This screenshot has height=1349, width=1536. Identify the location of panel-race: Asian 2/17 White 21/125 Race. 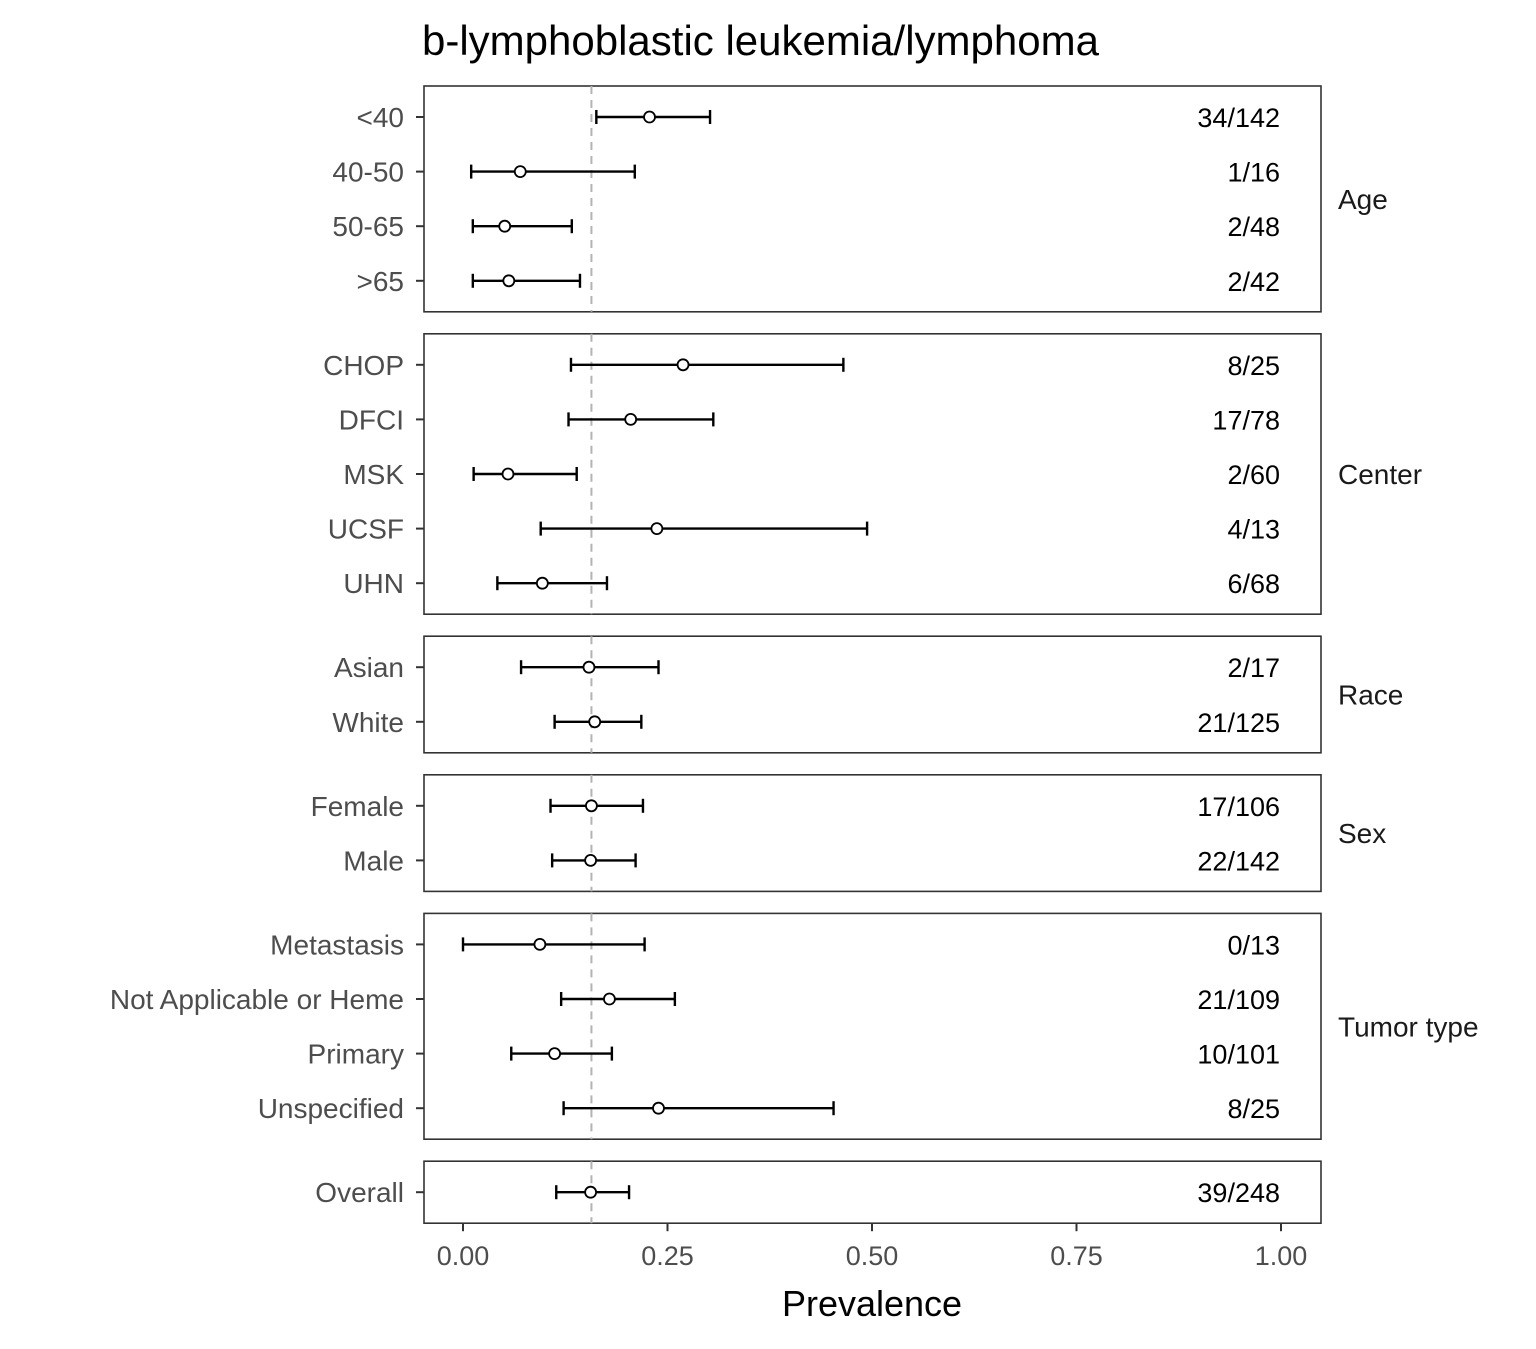
(867, 694).